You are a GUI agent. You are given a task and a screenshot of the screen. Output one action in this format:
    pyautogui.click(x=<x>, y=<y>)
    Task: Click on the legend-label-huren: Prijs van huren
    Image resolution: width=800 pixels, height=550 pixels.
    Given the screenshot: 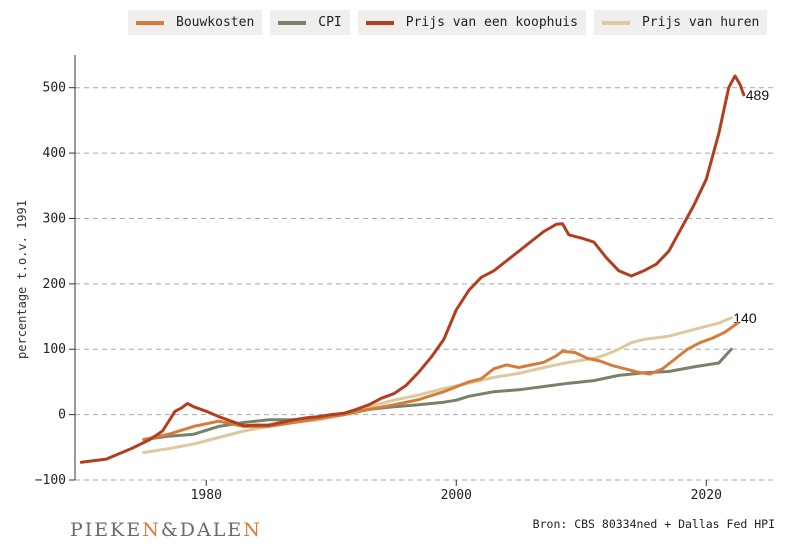 What is the action you would take?
    pyautogui.click(x=700, y=22)
    